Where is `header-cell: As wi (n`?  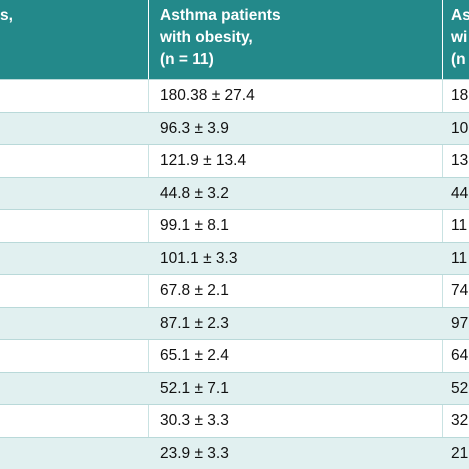 header-cell: As wi (n is located at coordinates (460, 38).